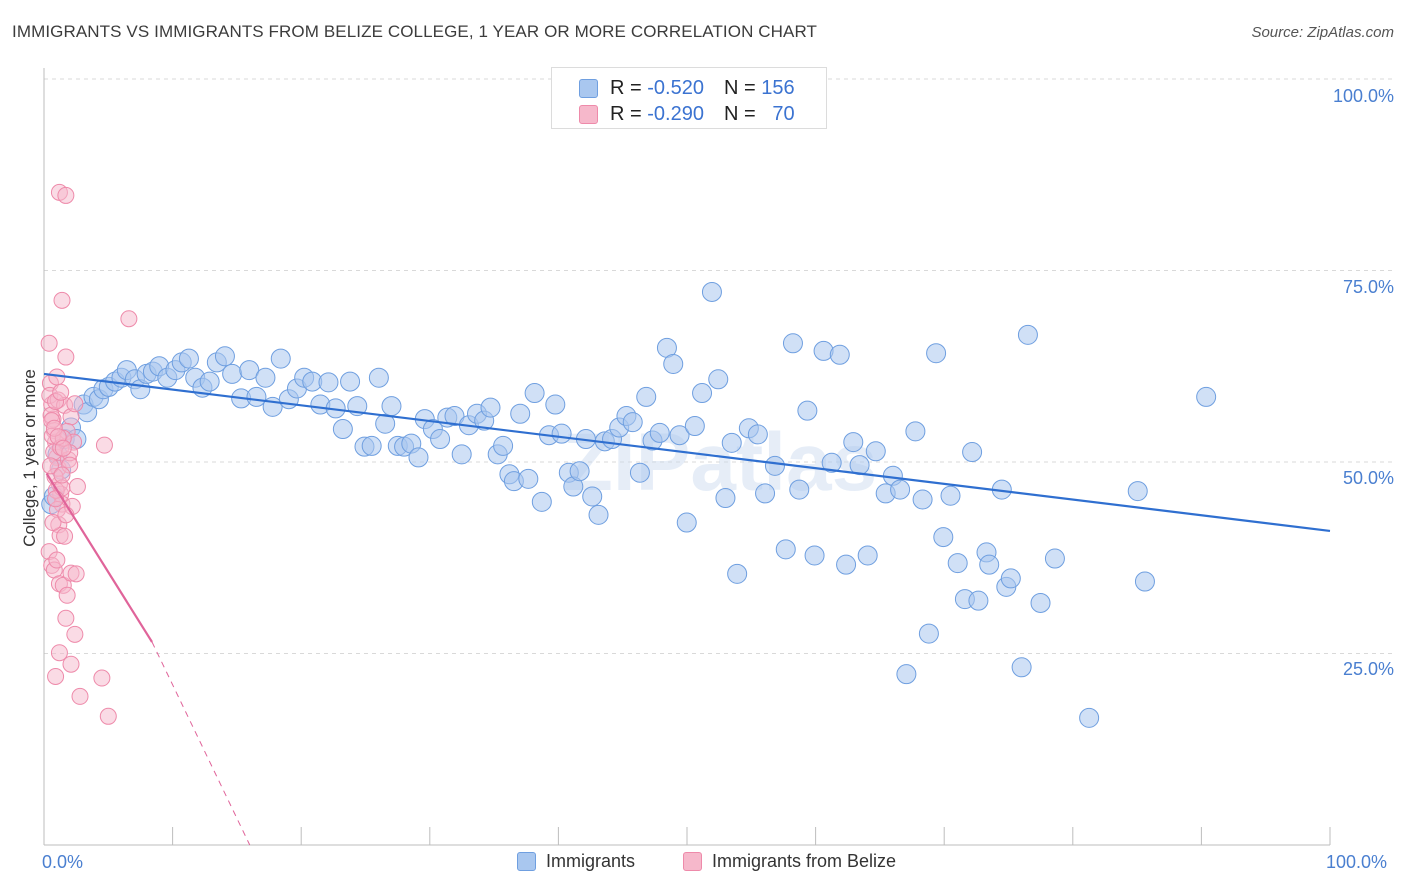  I want to click on n-value: 156, so click(778, 87).